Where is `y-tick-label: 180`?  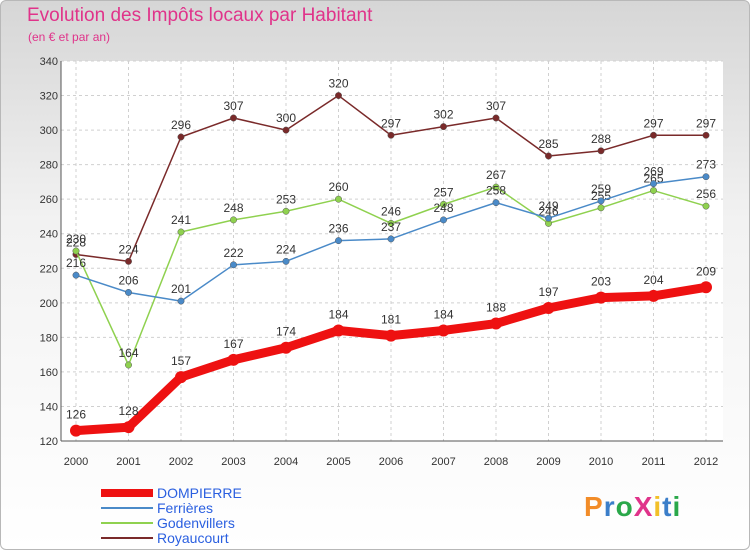
y-tick-label: 180 is located at coordinates (49, 338).